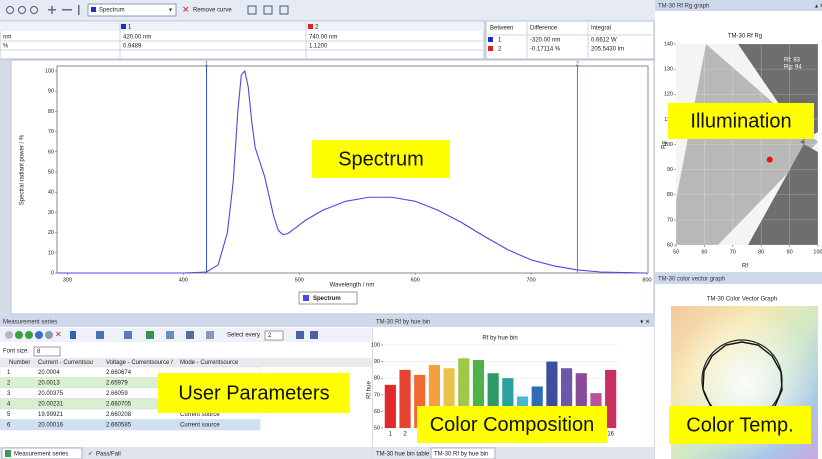 This screenshot has height=459, width=822. Describe the element at coordinates (183, 280) in the screenshot. I see `x-tick-label: 400` at that location.